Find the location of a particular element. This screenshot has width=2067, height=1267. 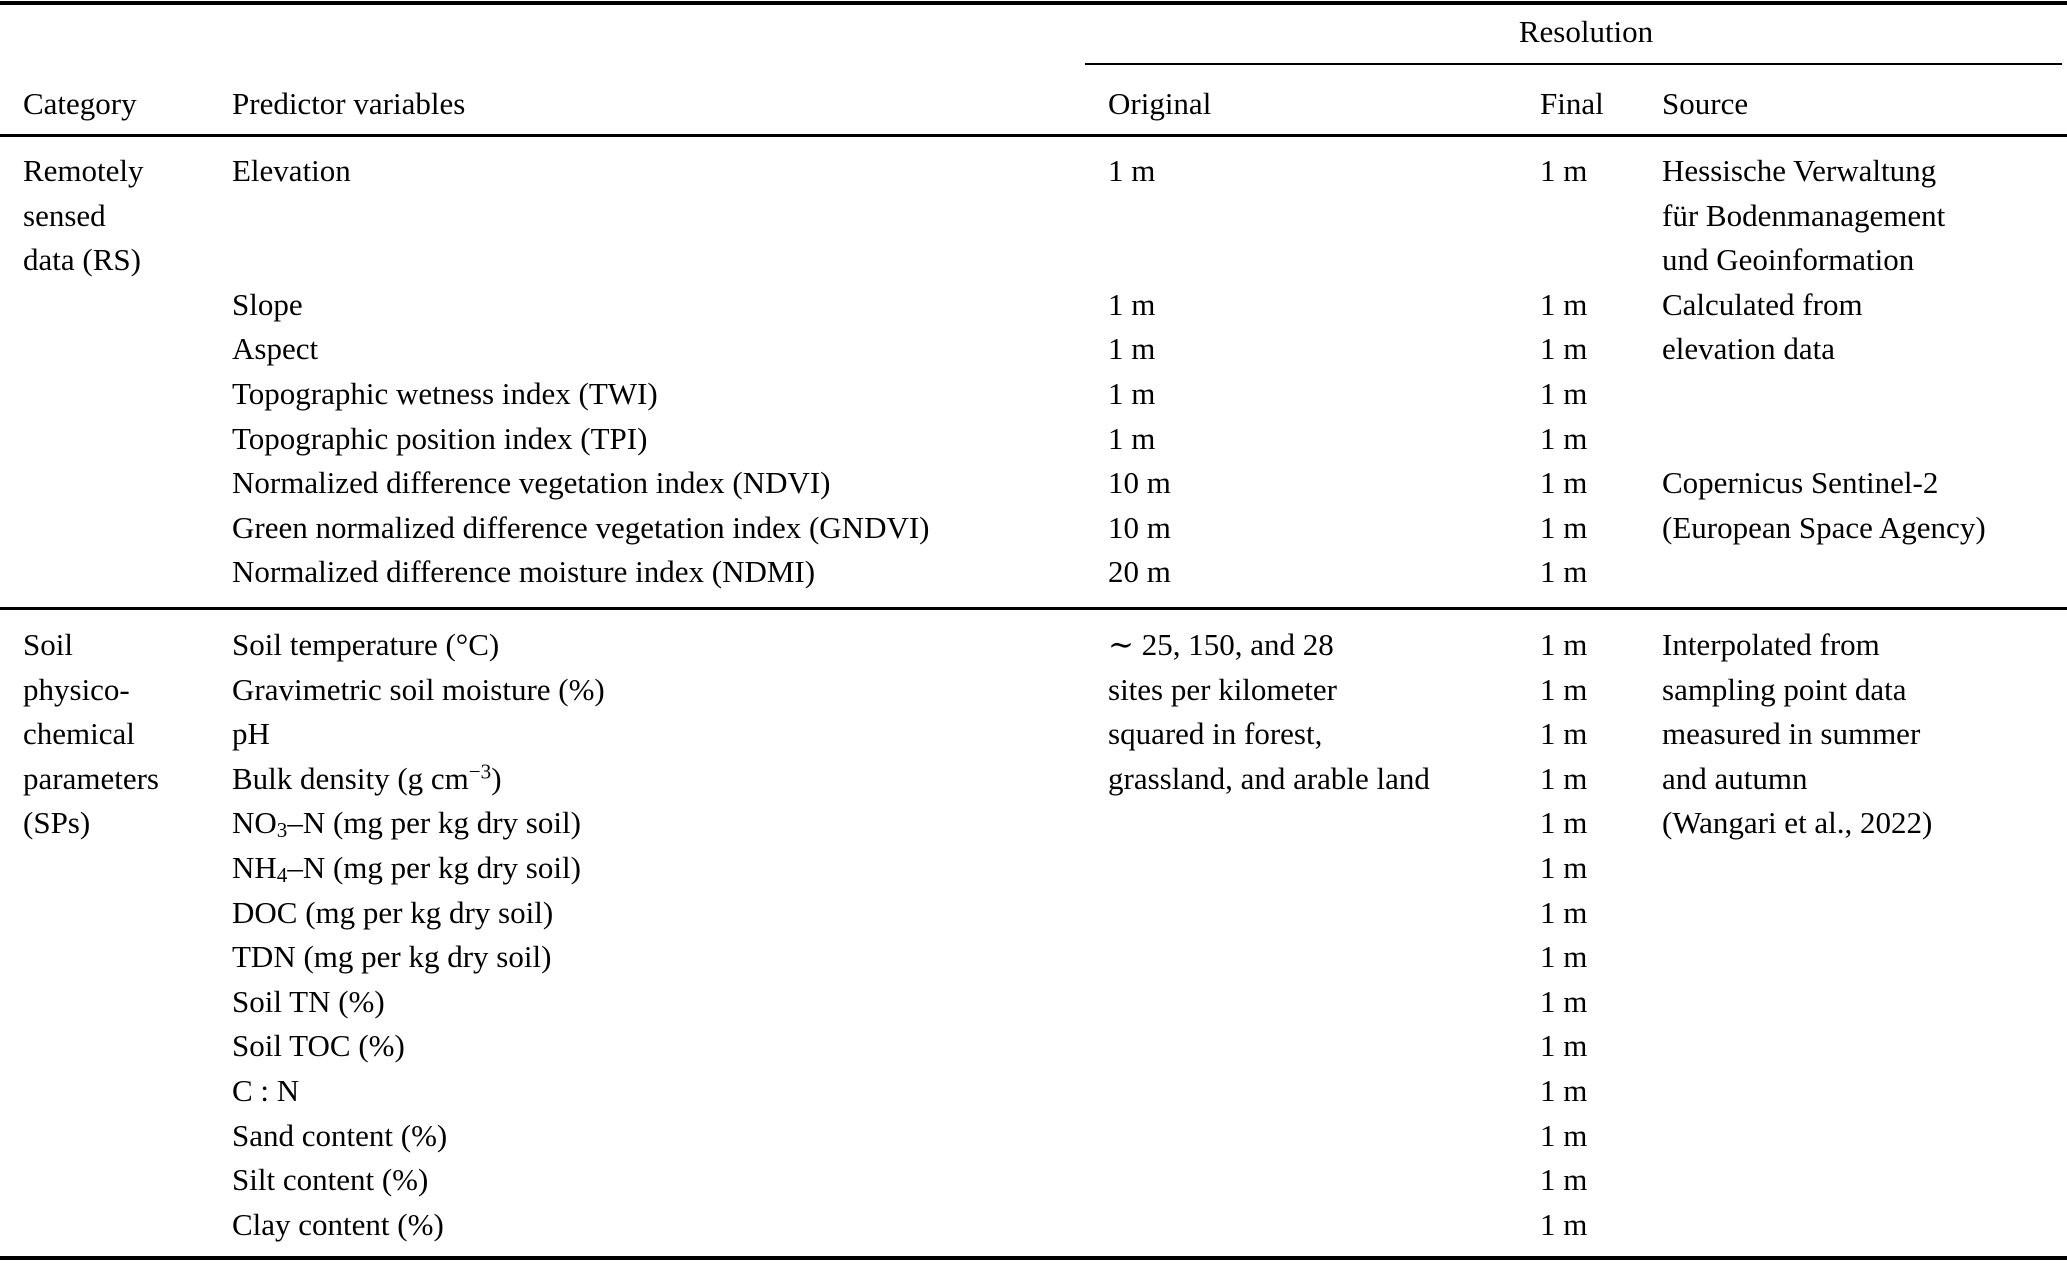

cell-source: (Wangari et al., 2022) is located at coordinates (1797, 823).